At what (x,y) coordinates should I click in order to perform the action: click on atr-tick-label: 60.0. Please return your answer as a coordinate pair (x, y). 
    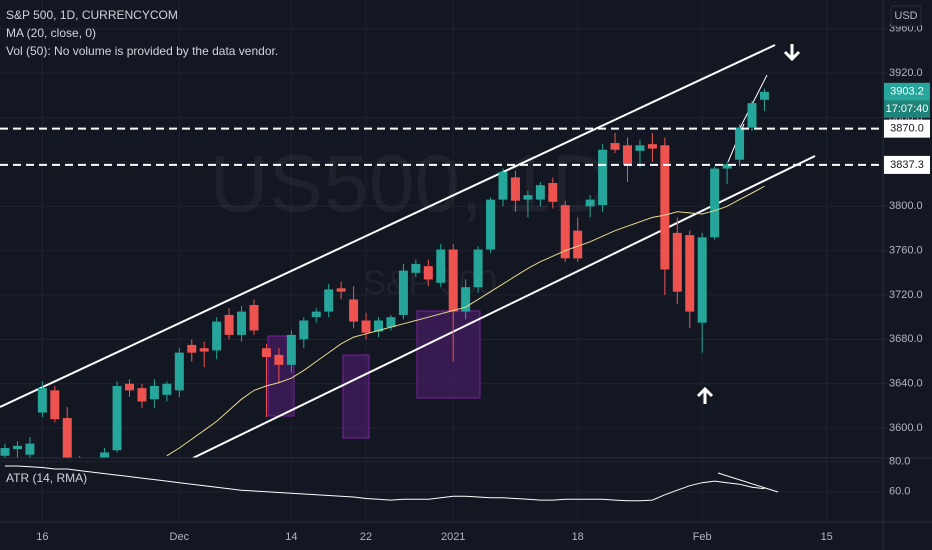
    Looking at the image, I should click on (899, 492).